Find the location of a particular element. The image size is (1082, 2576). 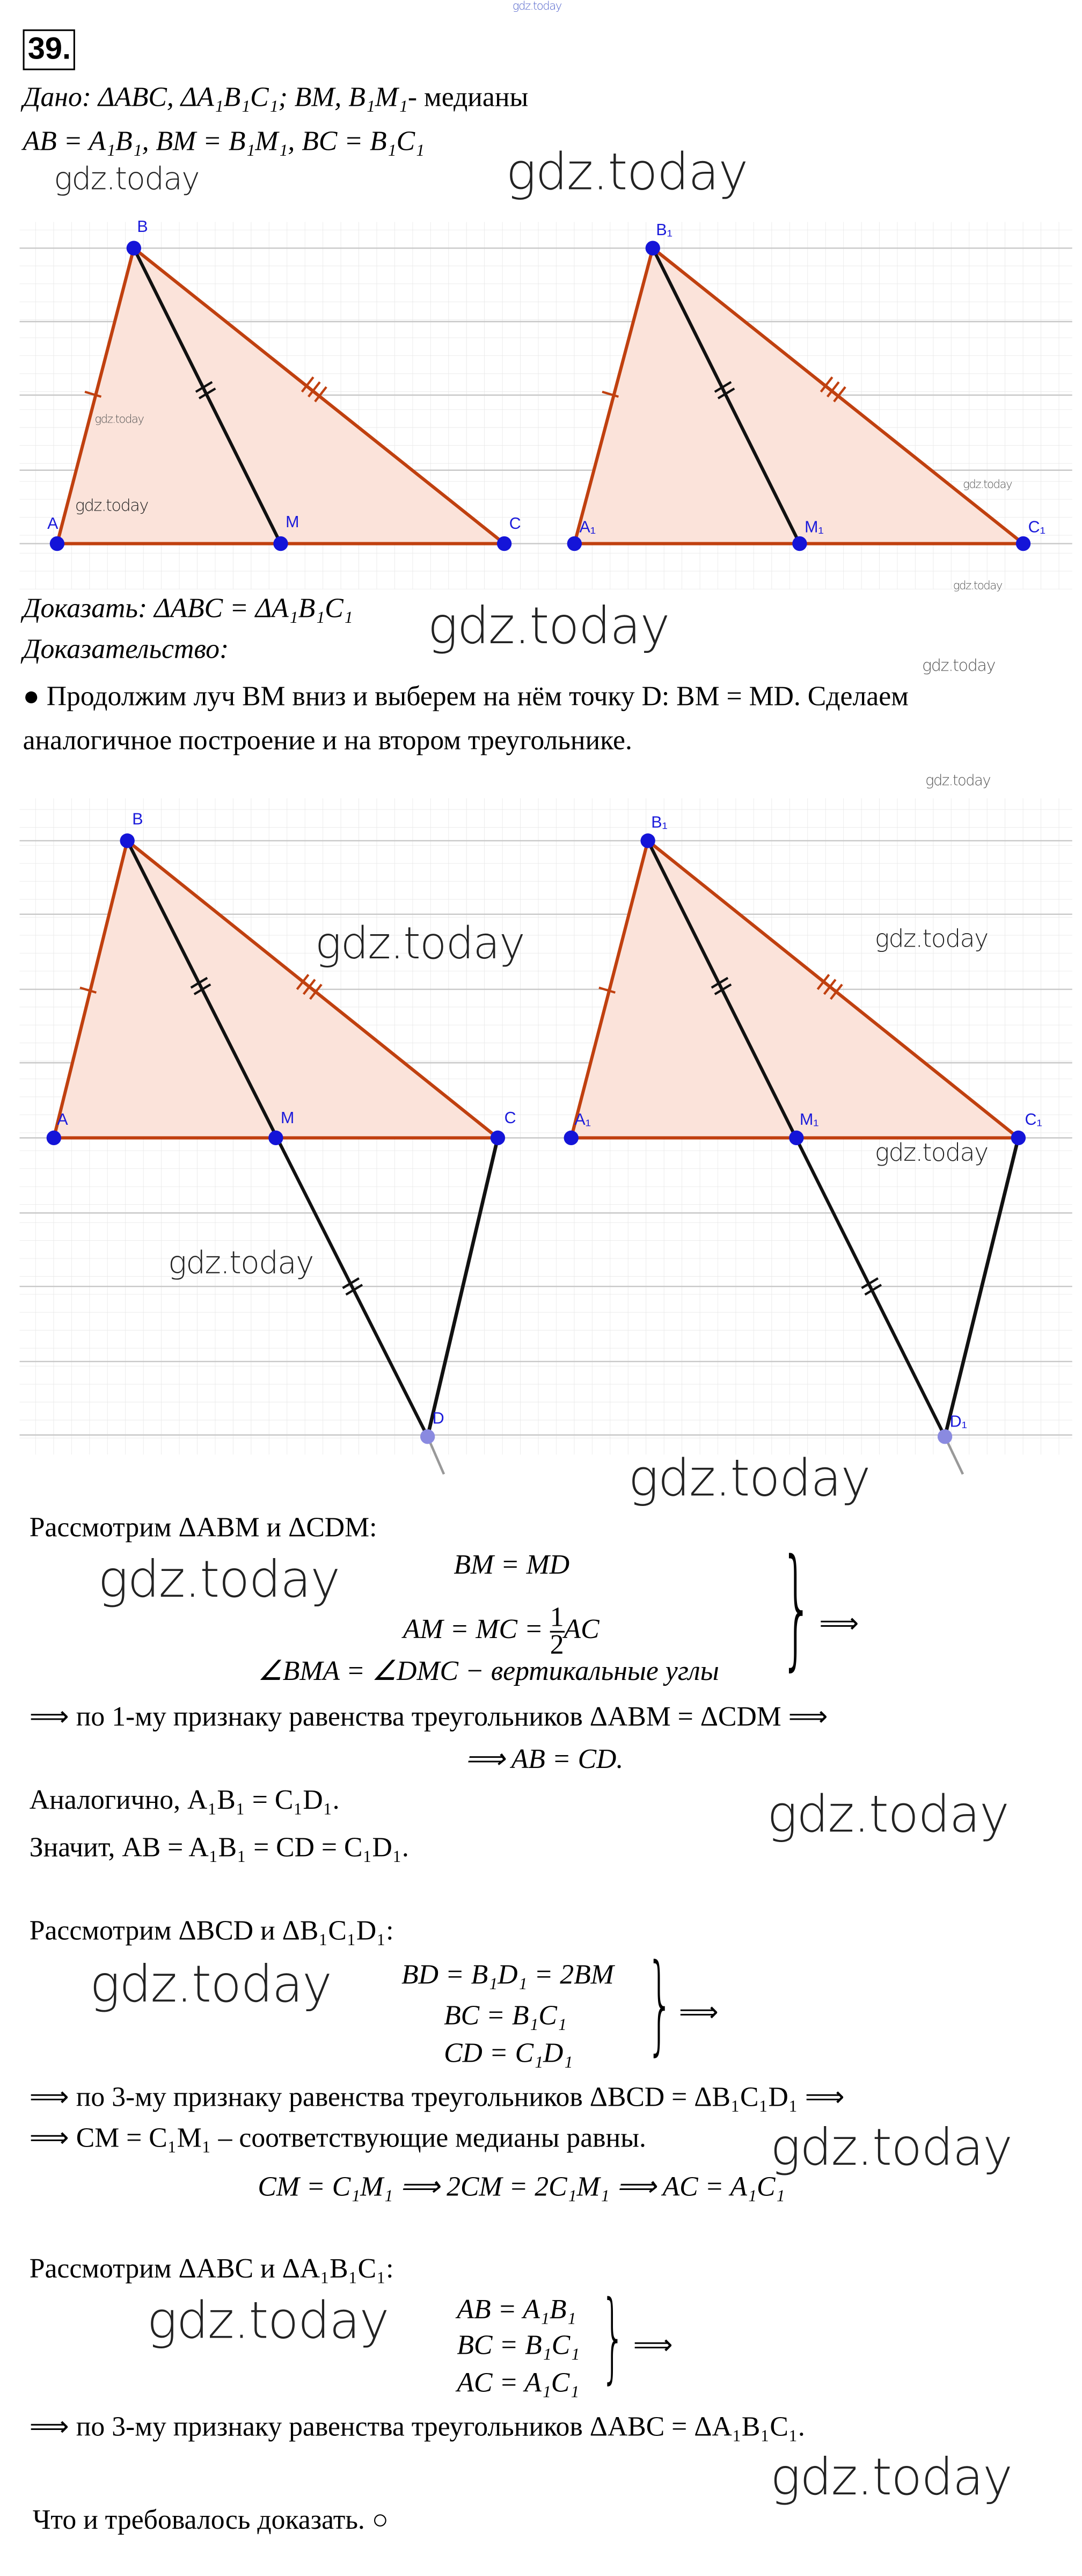

construction-left: A B M C D is located at coordinates (281, 1142).